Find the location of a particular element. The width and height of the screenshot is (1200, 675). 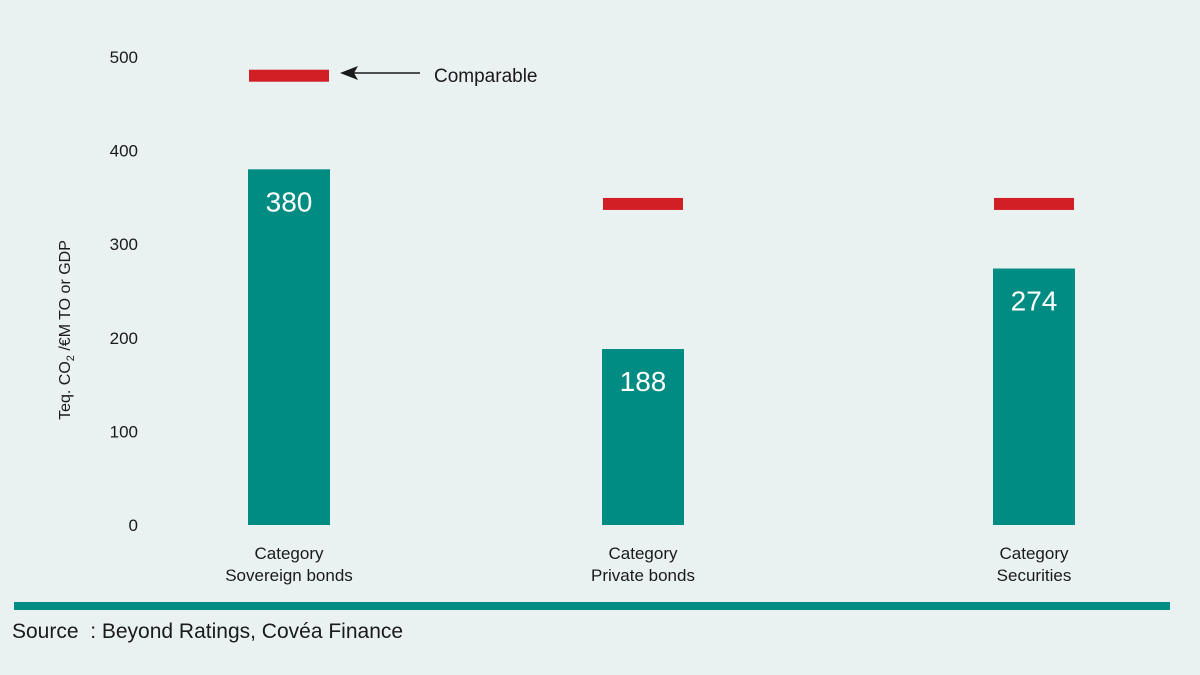

y-tick-label: 200 is located at coordinates (124, 338).